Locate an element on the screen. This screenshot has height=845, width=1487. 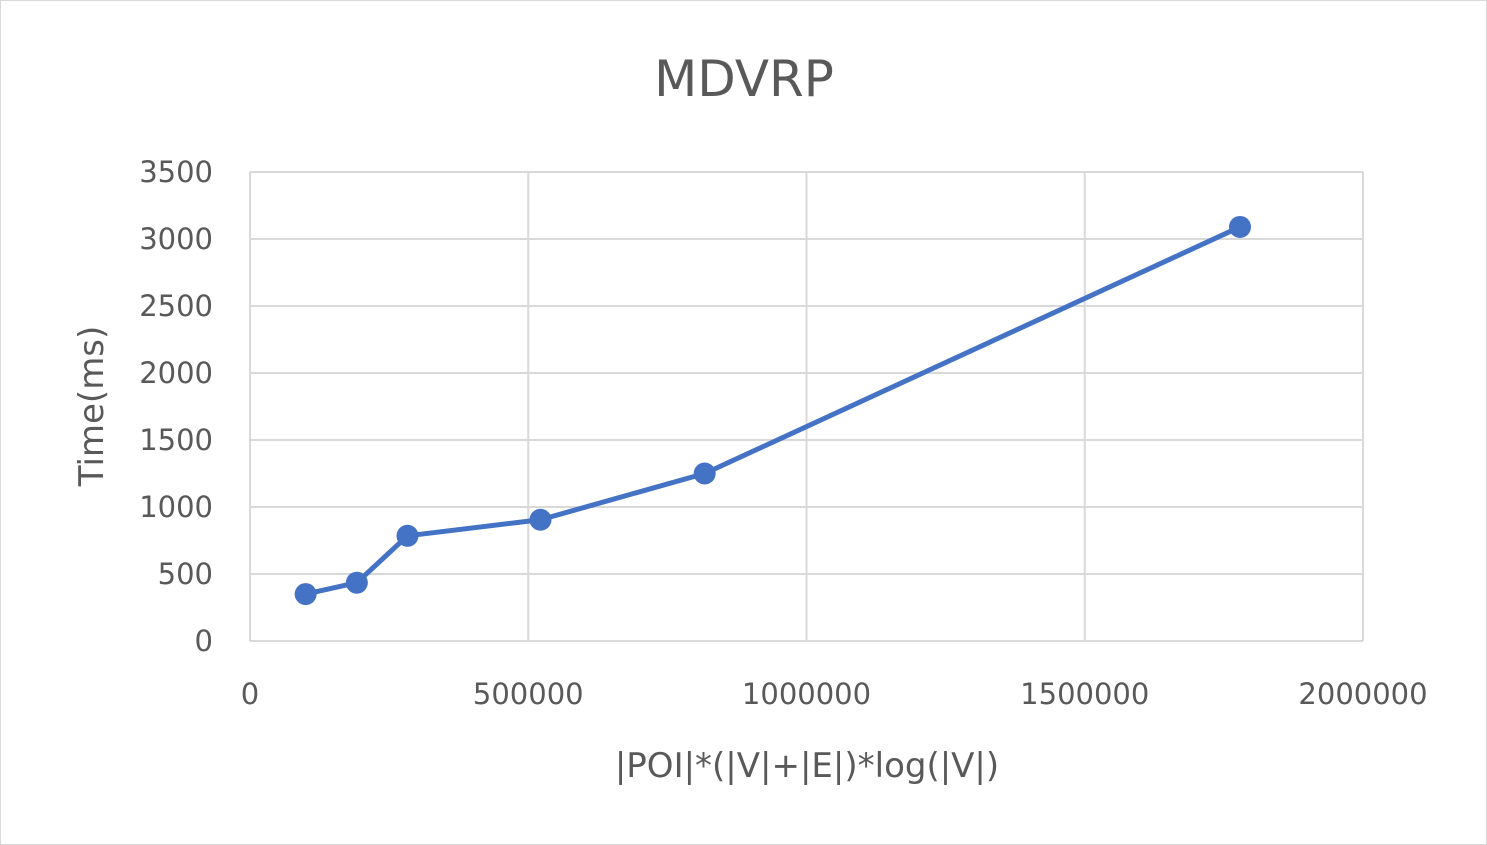
x-tick-label: 1500000 is located at coordinates (1084, 694).